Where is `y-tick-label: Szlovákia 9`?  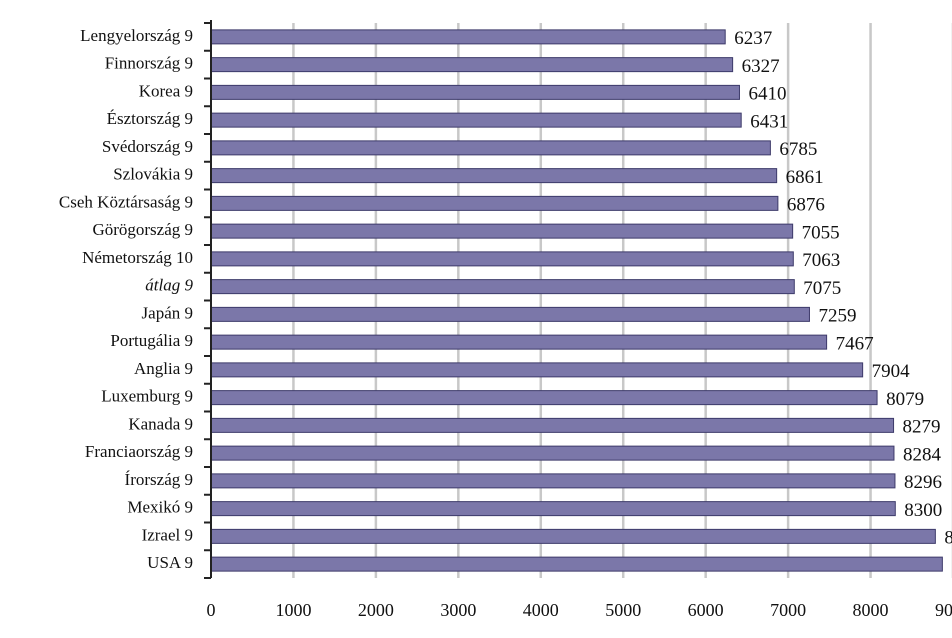 y-tick-label: Szlovákia 9 is located at coordinates (153, 174).